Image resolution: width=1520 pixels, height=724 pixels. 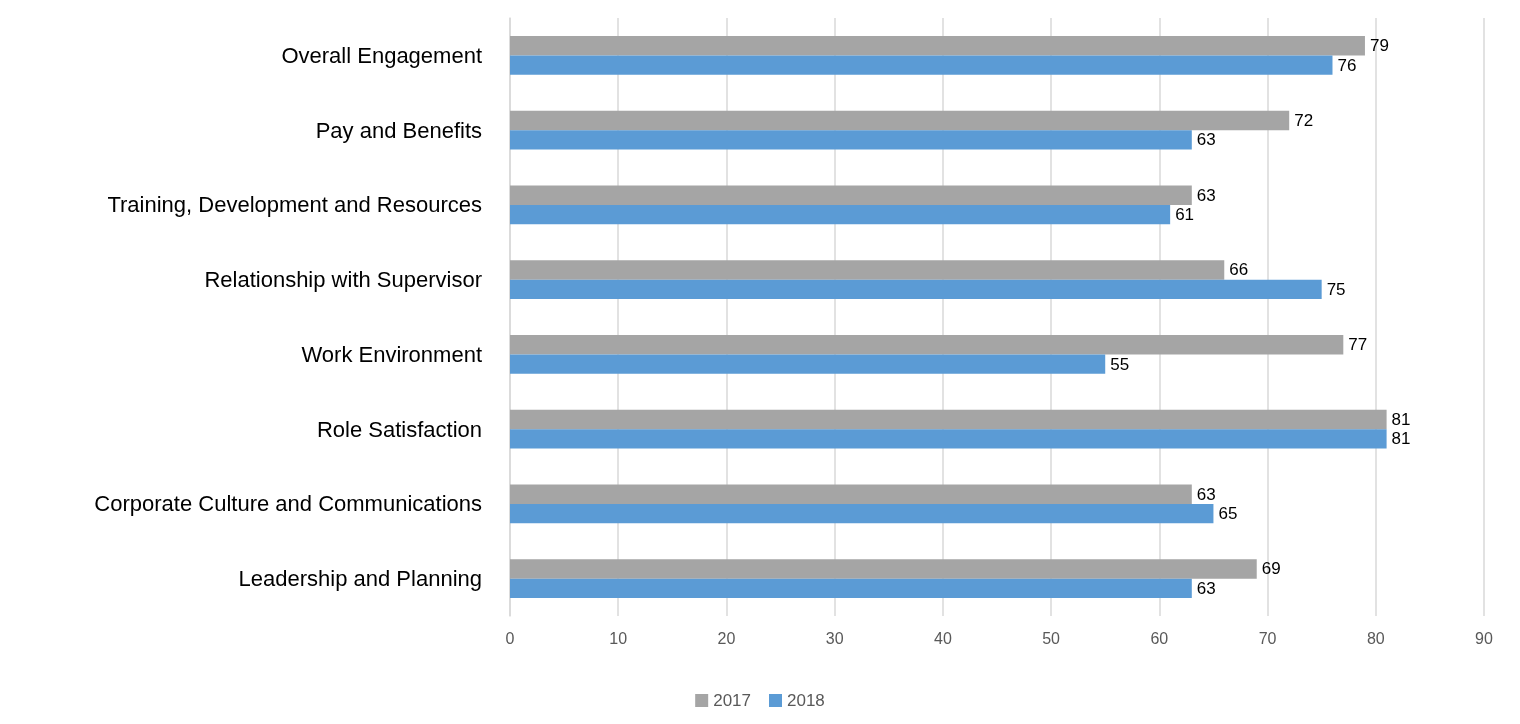 What do you see at coordinates (1375, 638) in the screenshot?
I see `x-tick-label: 80` at bounding box center [1375, 638].